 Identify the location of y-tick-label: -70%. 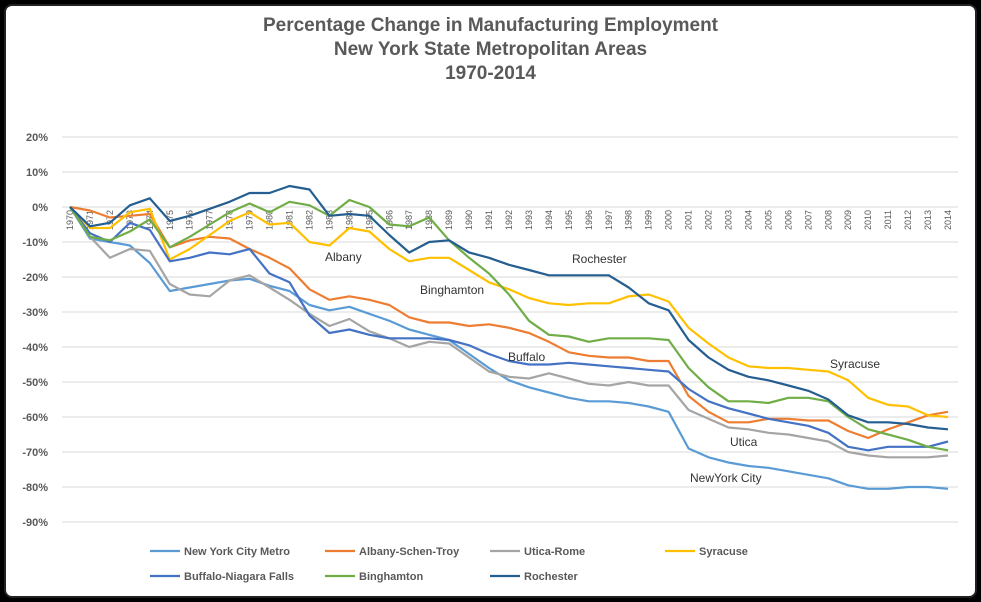
(35, 453).